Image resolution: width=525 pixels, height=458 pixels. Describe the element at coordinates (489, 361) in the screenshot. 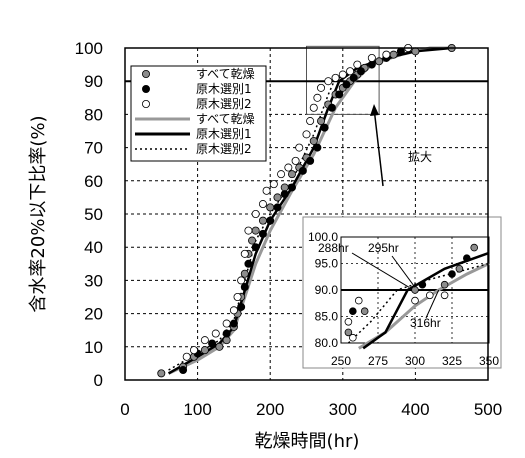

I see `inset-x-tick-label: 350` at that location.